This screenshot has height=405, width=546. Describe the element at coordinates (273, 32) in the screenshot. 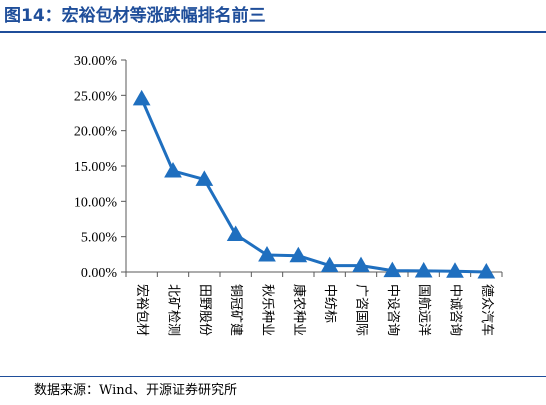

I see `title-rule` at that location.